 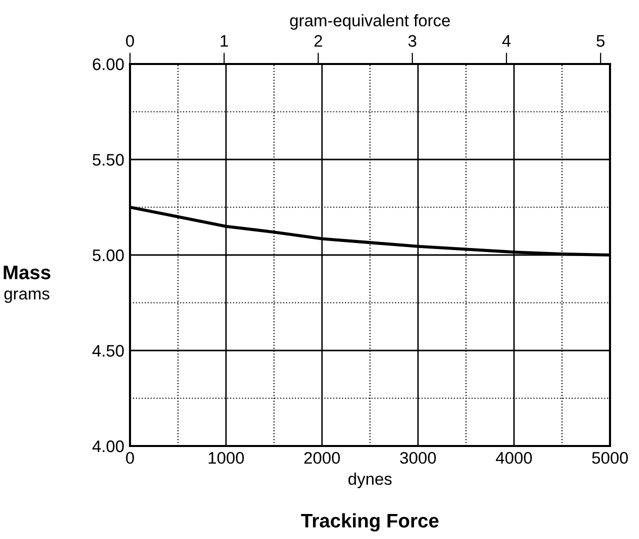 I want to click on y-tick-label: 5.00, so click(x=108, y=255).